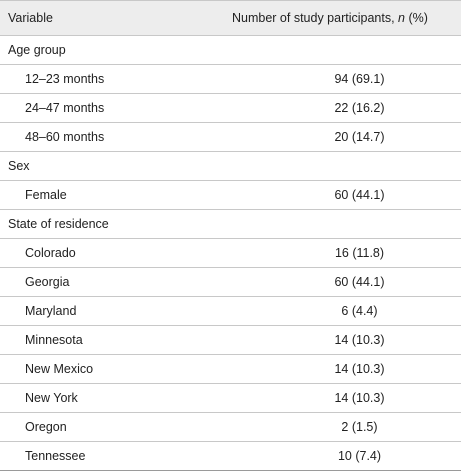 The height and width of the screenshot is (471, 461). I want to click on row-label: Georgia, so click(129, 282).